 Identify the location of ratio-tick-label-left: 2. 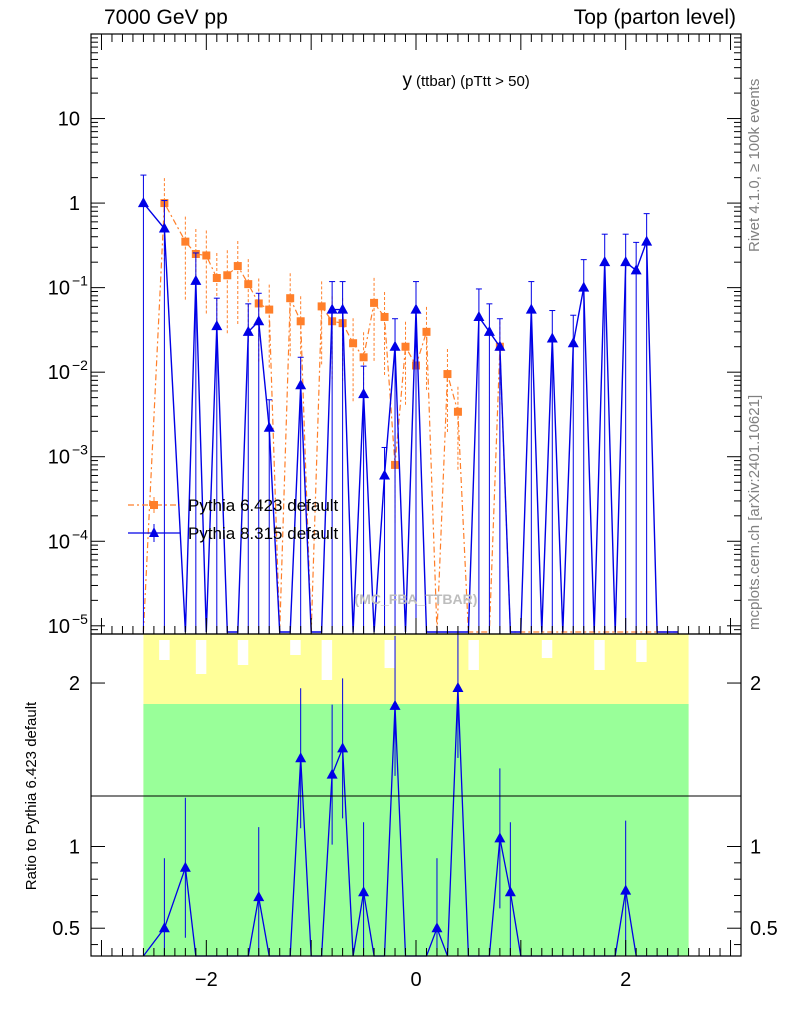
(74, 684).